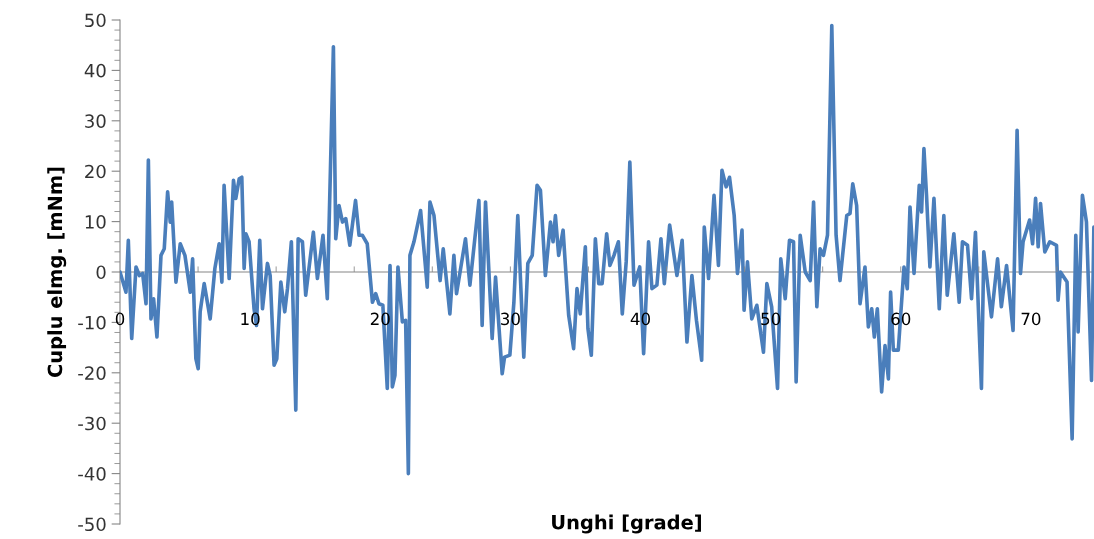 The image size is (1094, 539). I want to click on y-tick-label: -50, so click(92, 524).